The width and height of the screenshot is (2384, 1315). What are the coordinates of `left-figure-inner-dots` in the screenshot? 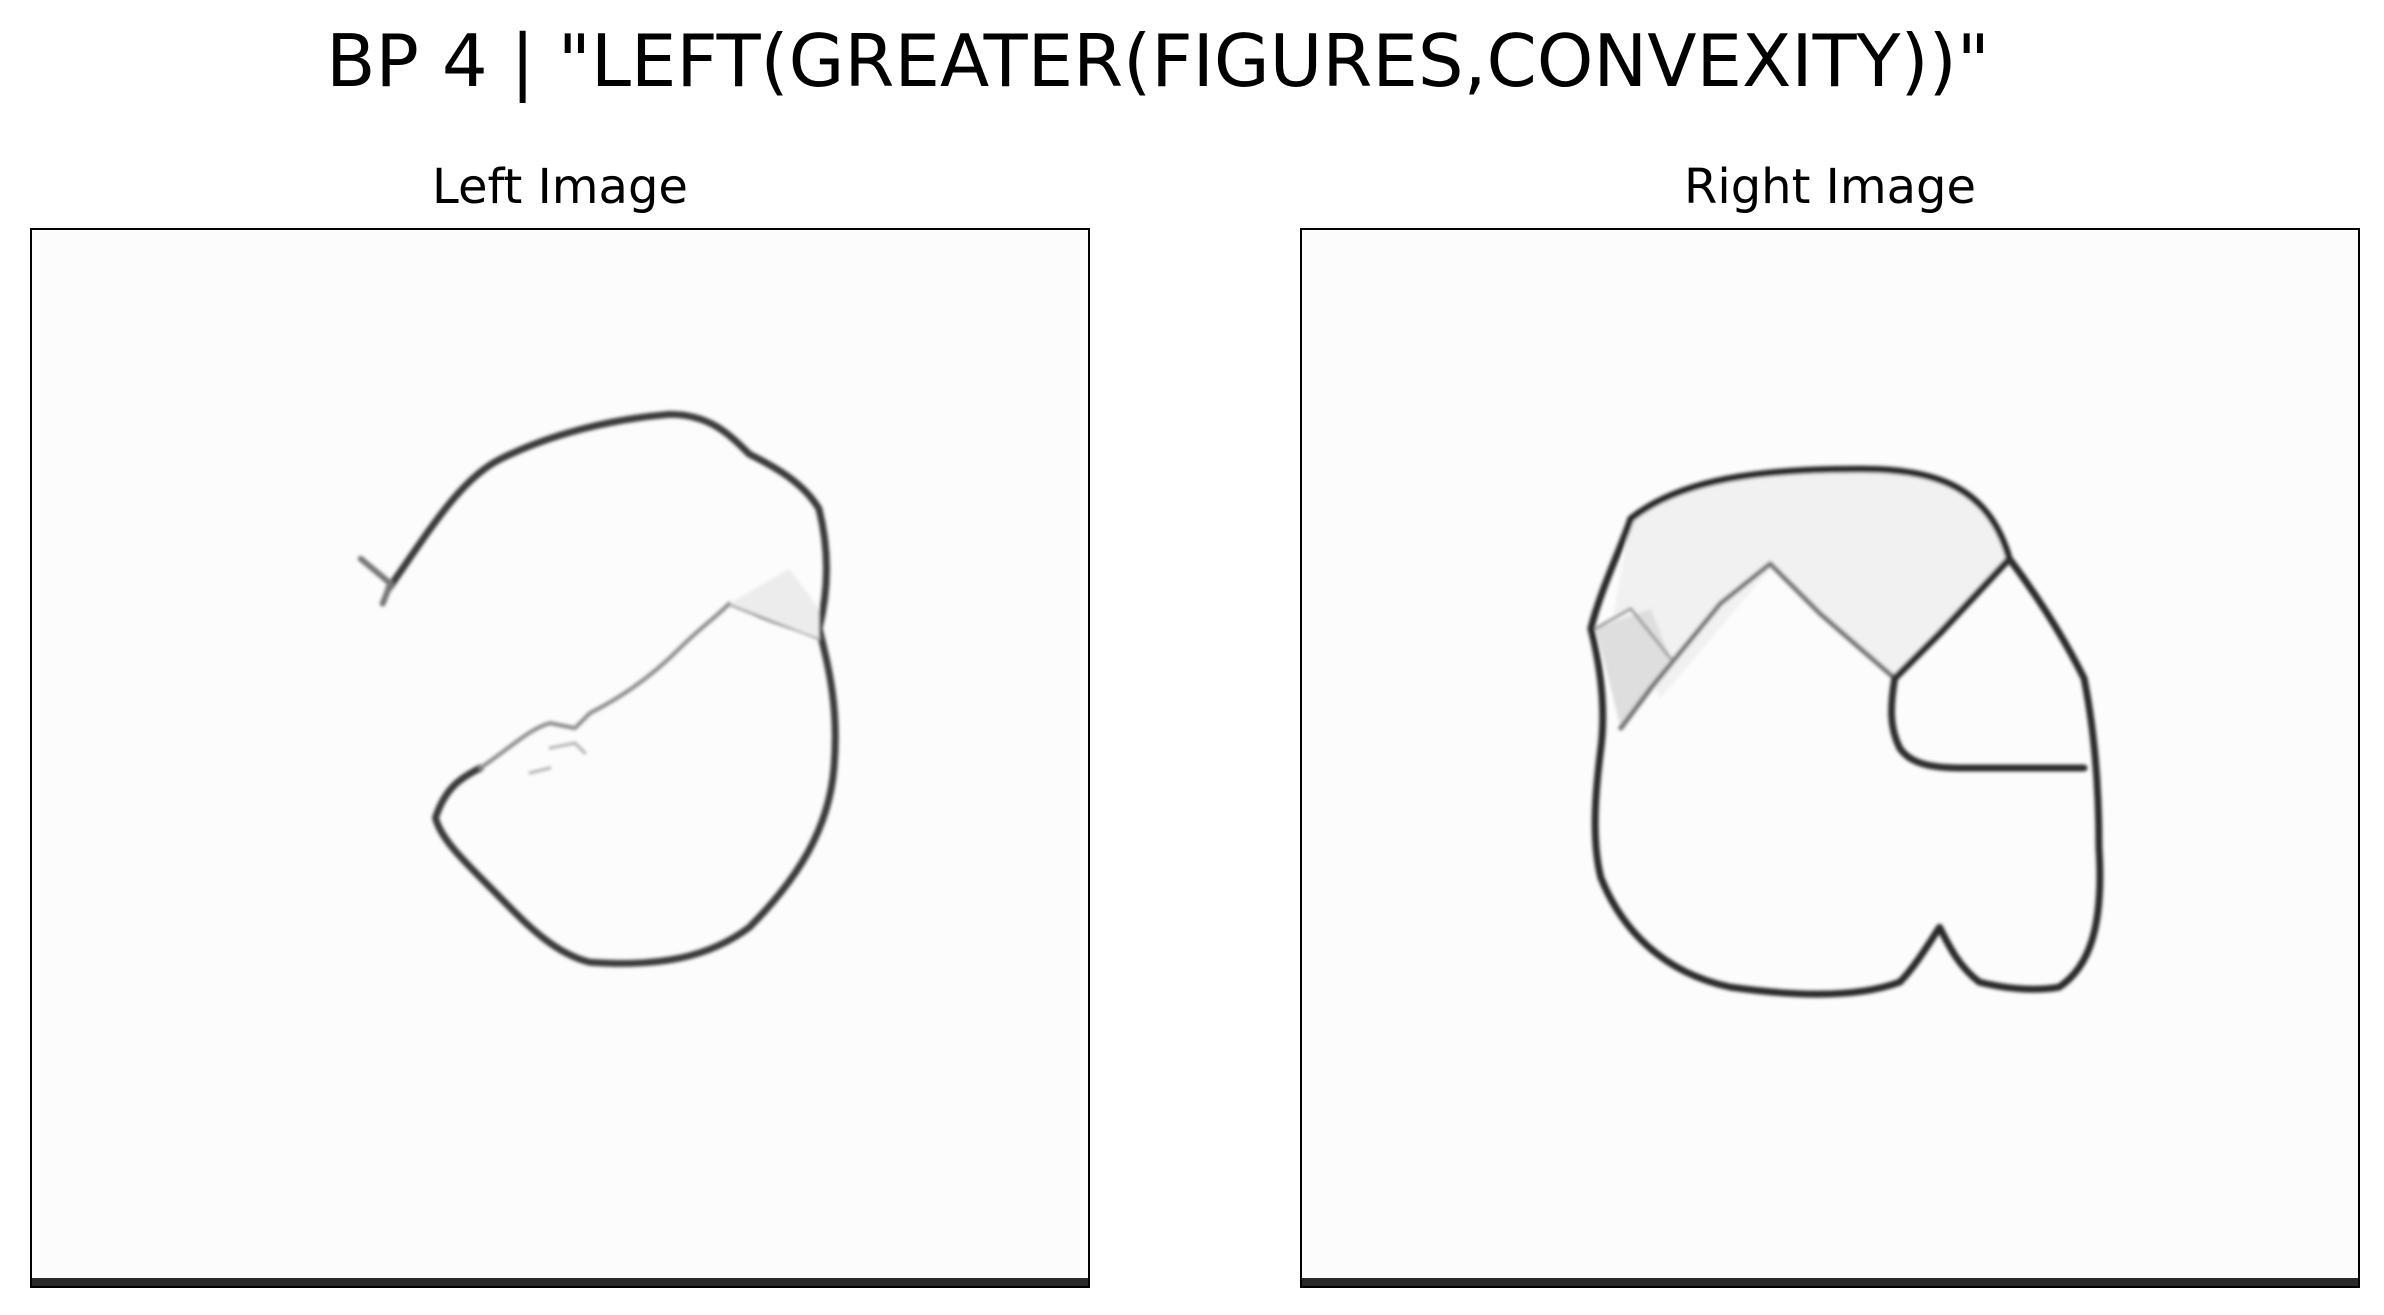 It's located at (557, 758).